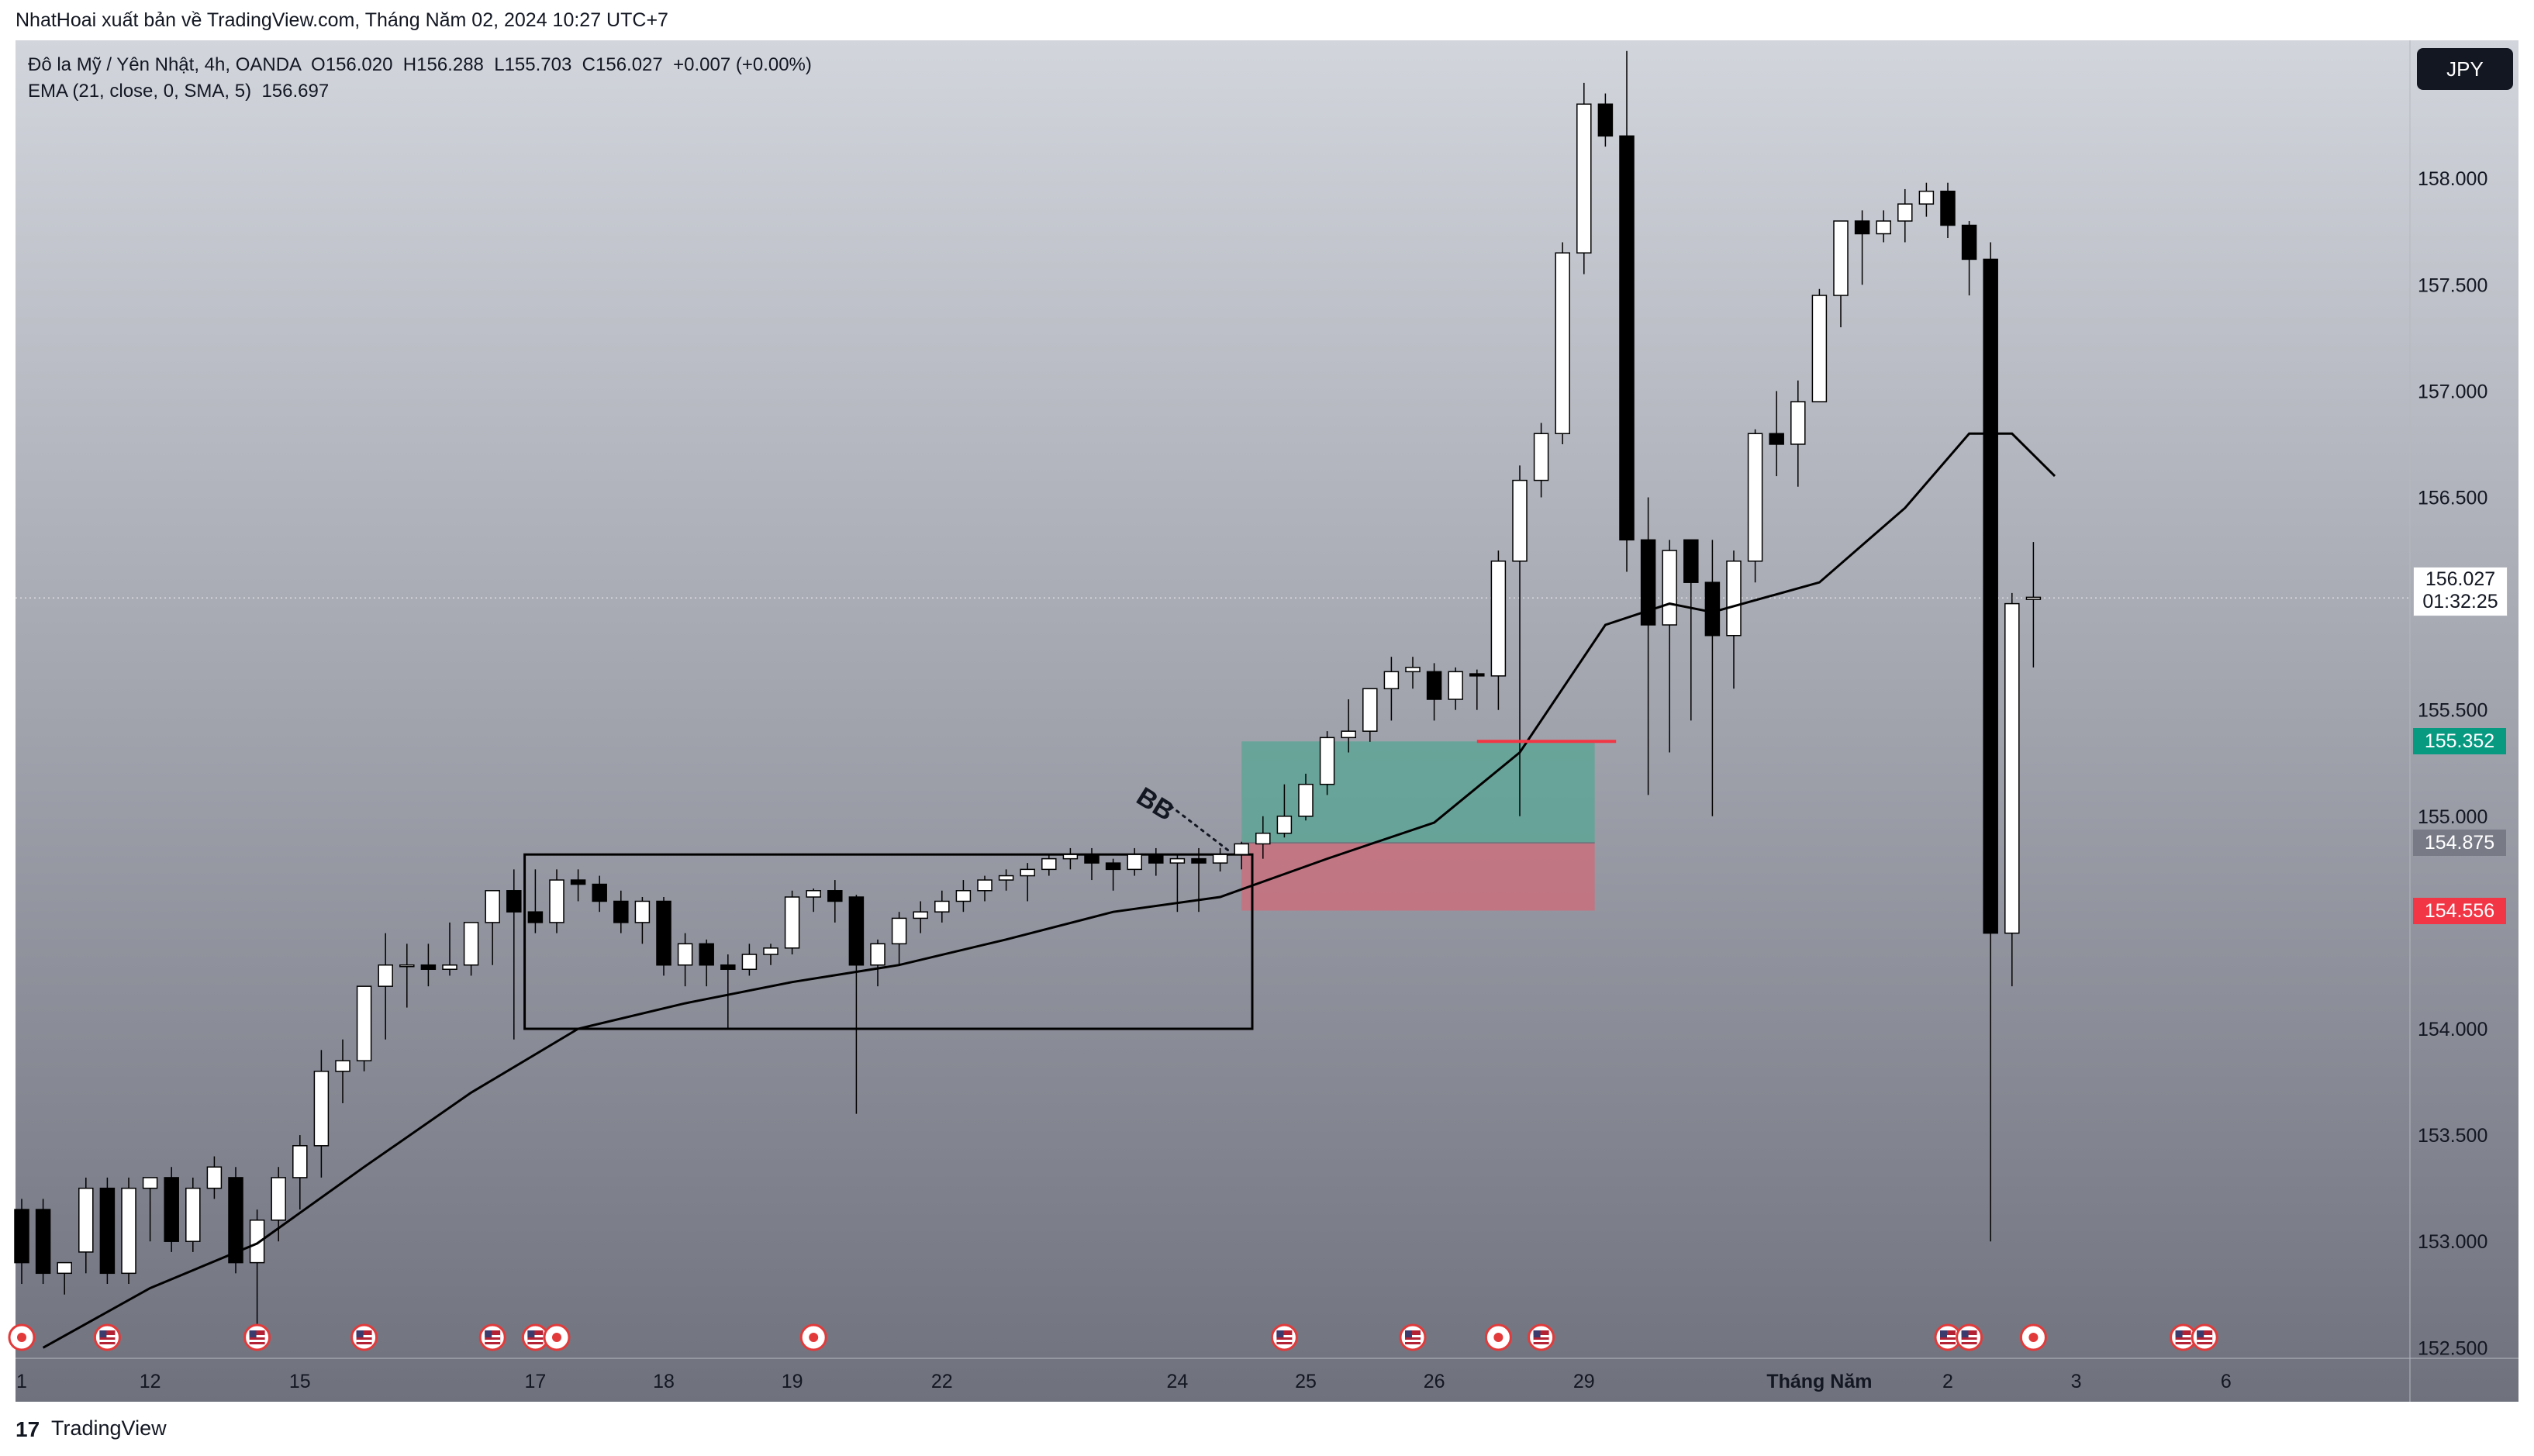 This screenshot has width=2534, height=1456. What do you see at coordinates (1418, 877) in the screenshot?
I see `stop-zone` at bounding box center [1418, 877].